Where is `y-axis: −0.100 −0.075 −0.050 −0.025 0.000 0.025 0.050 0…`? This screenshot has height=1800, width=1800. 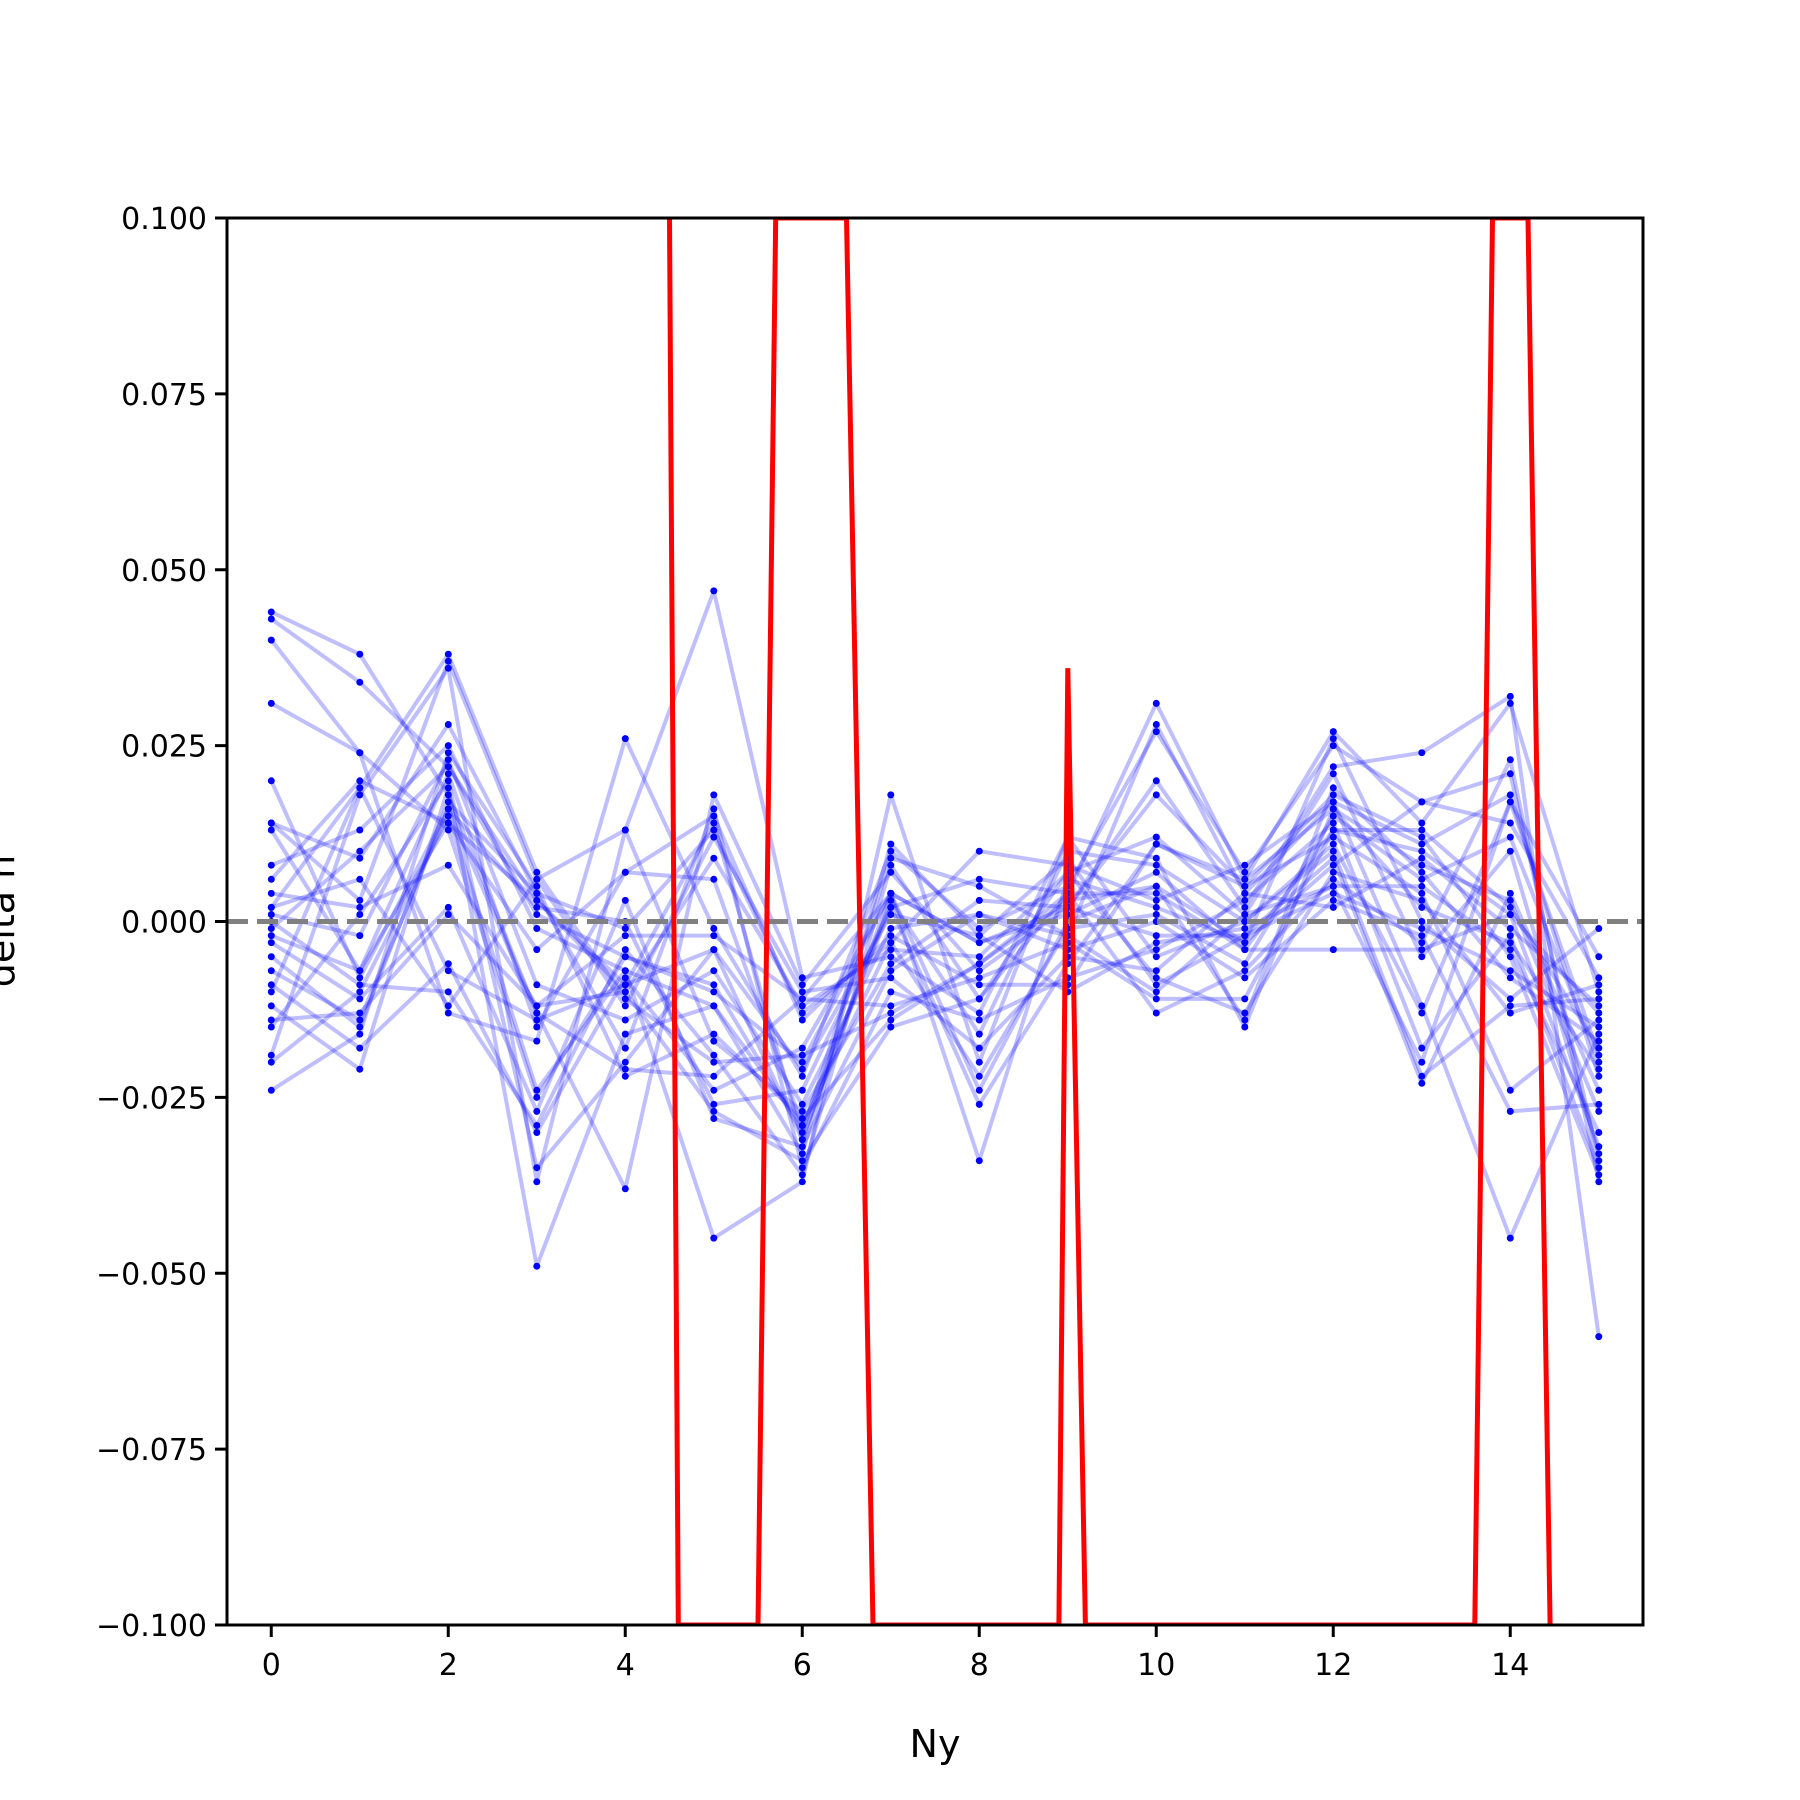
y-axis: −0.100 −0.075 −0.050 −0.025 0.000 0.025 0.050 0… is located at coordinates (161, 923).